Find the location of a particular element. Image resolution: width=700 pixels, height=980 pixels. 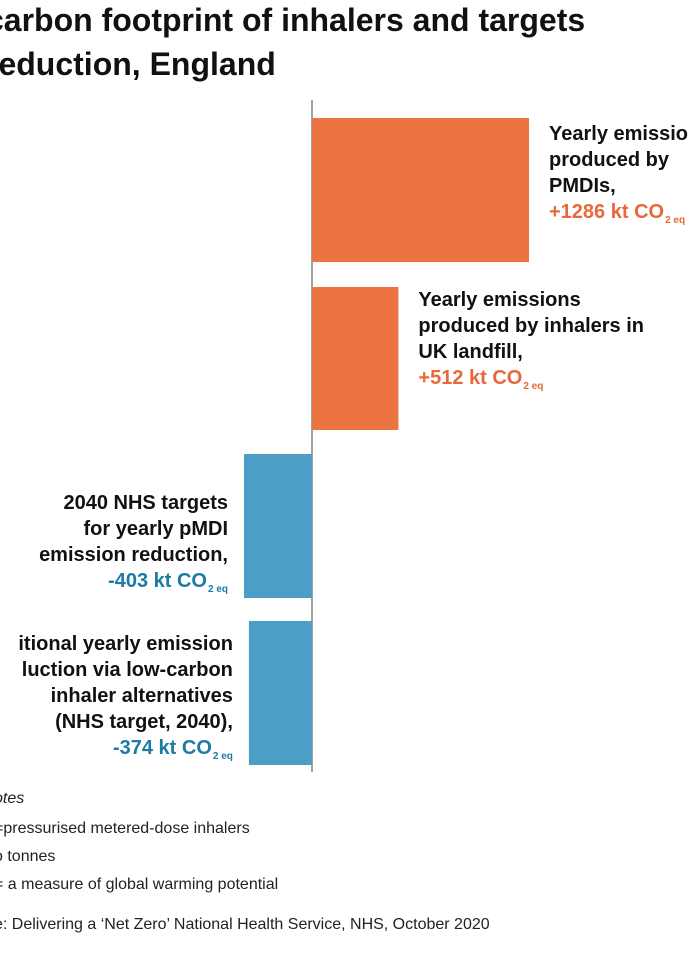

bar-label-line: UK landfill, is located at coordinates (470, 352).